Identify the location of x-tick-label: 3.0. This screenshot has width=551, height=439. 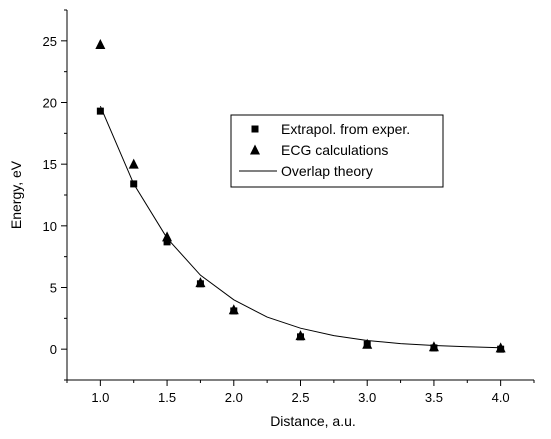
(367, 397).